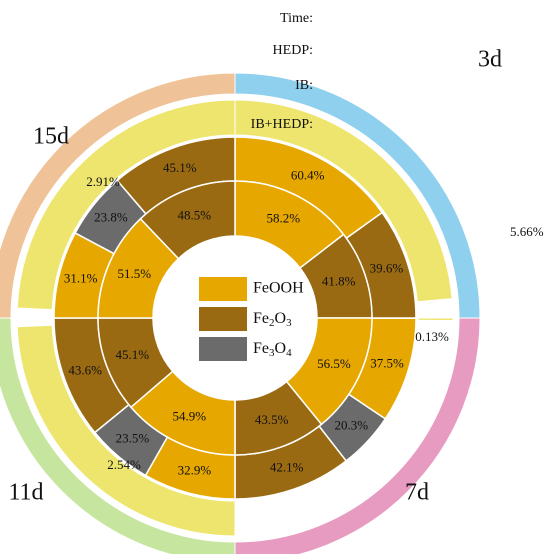 The height and width of the screenshot is (554, 550). What do you see at coordinates (223, 349) in the screenshot?
I see `legend-swatch-fe3o4` at bounding box center [223, 349].